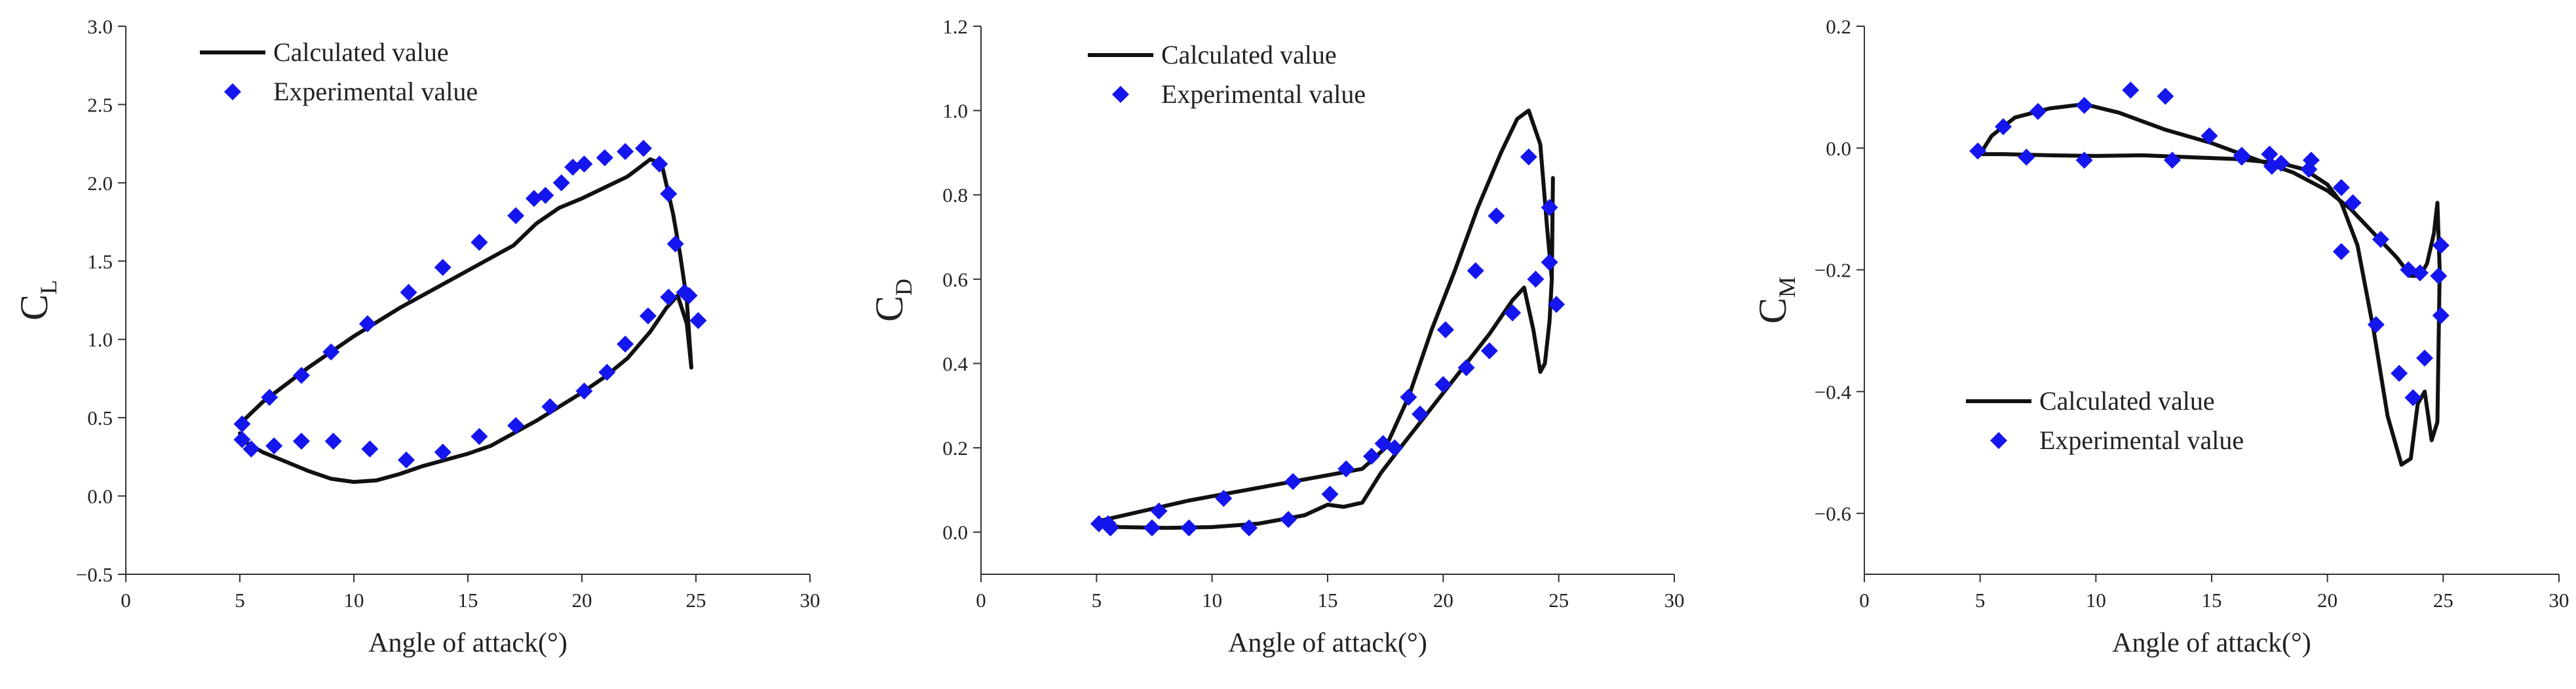  What do you see at coordinates (1833, 513) in the screenshot?
I see `y-tick-label: −0.6` at bounding box center [1833, 513].